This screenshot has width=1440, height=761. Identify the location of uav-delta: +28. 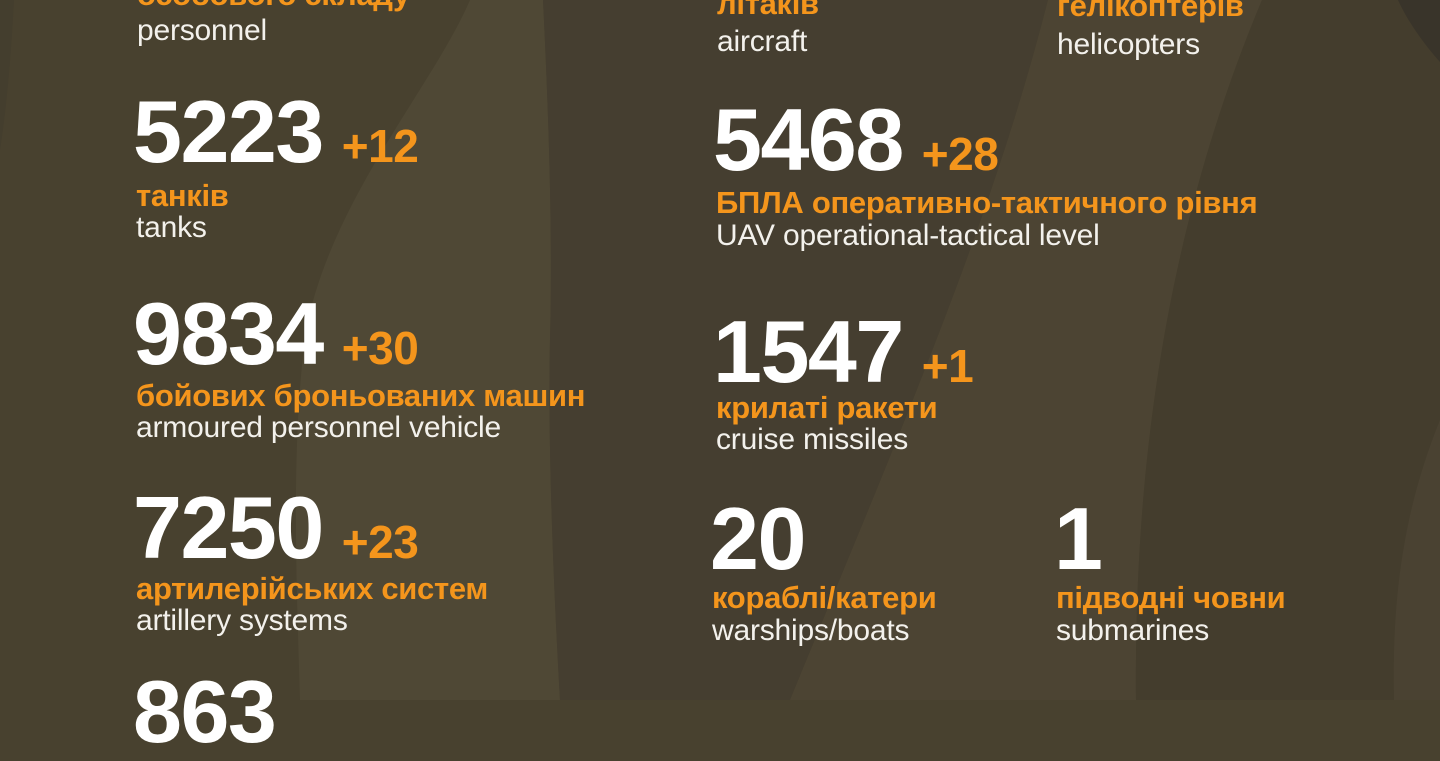
(960, 154).